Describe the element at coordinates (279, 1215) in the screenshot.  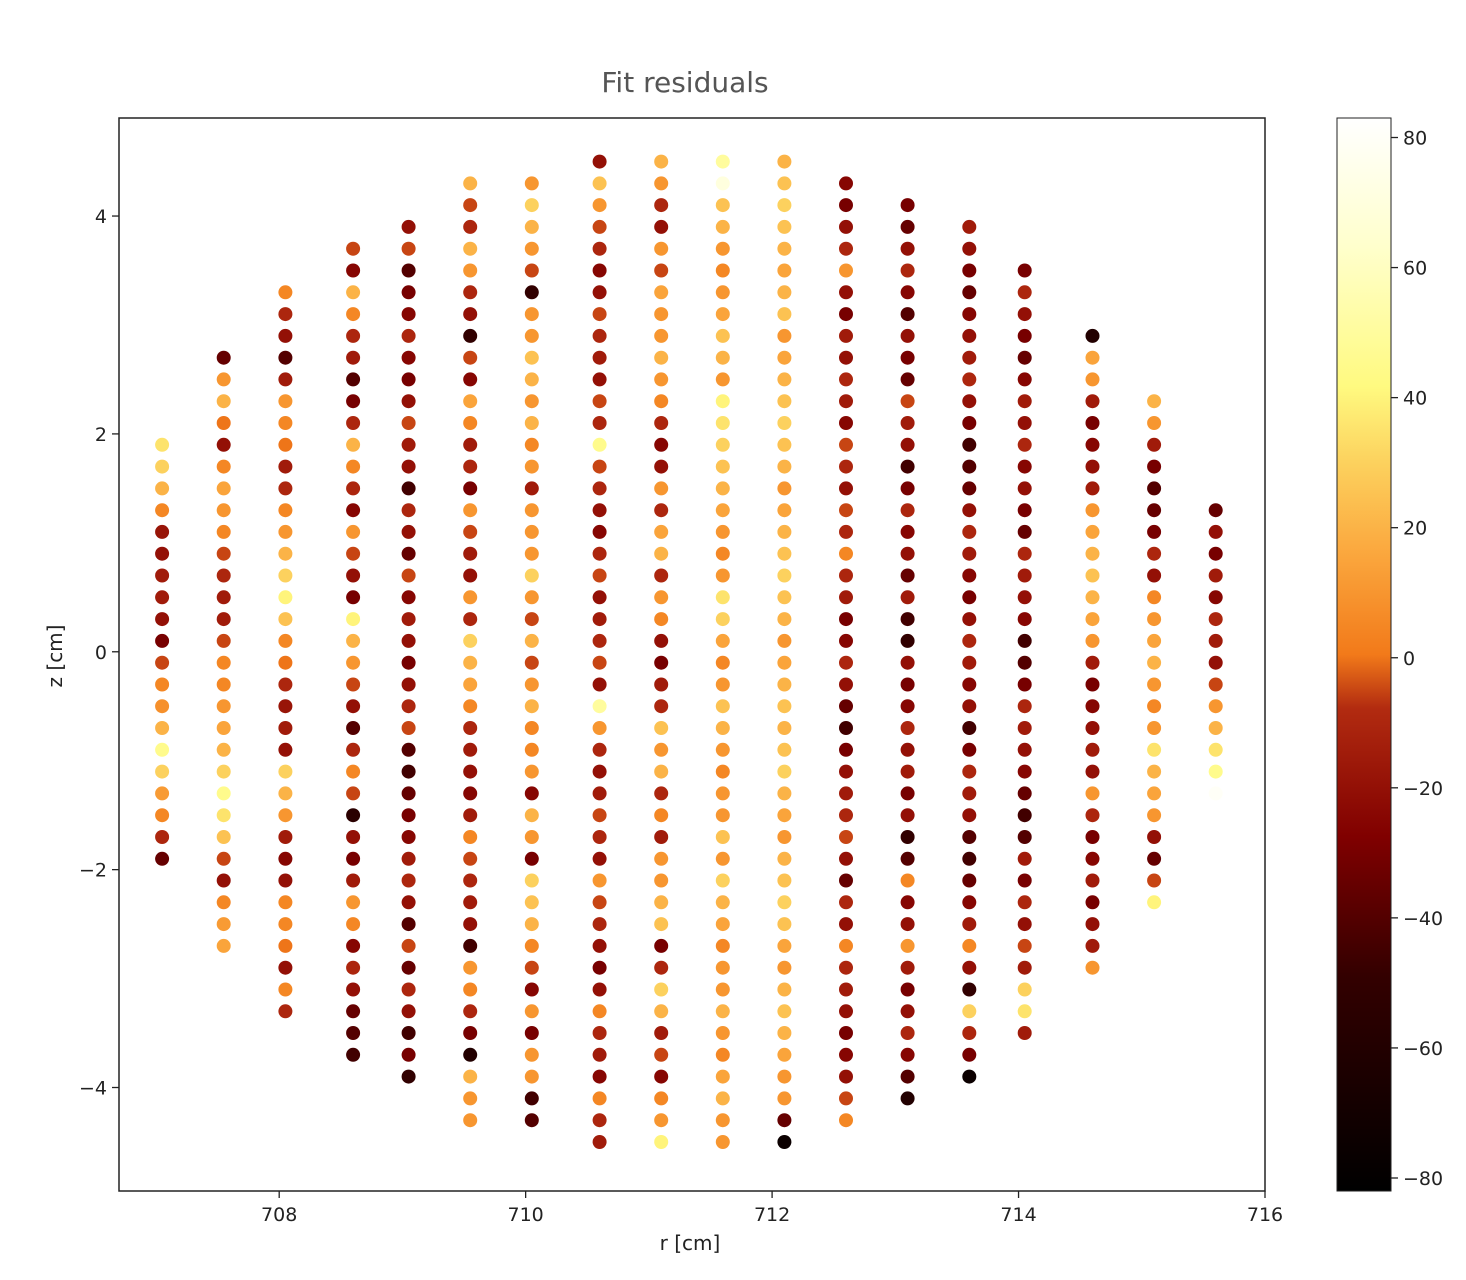
I see `x-tick-label: 708` at that location.